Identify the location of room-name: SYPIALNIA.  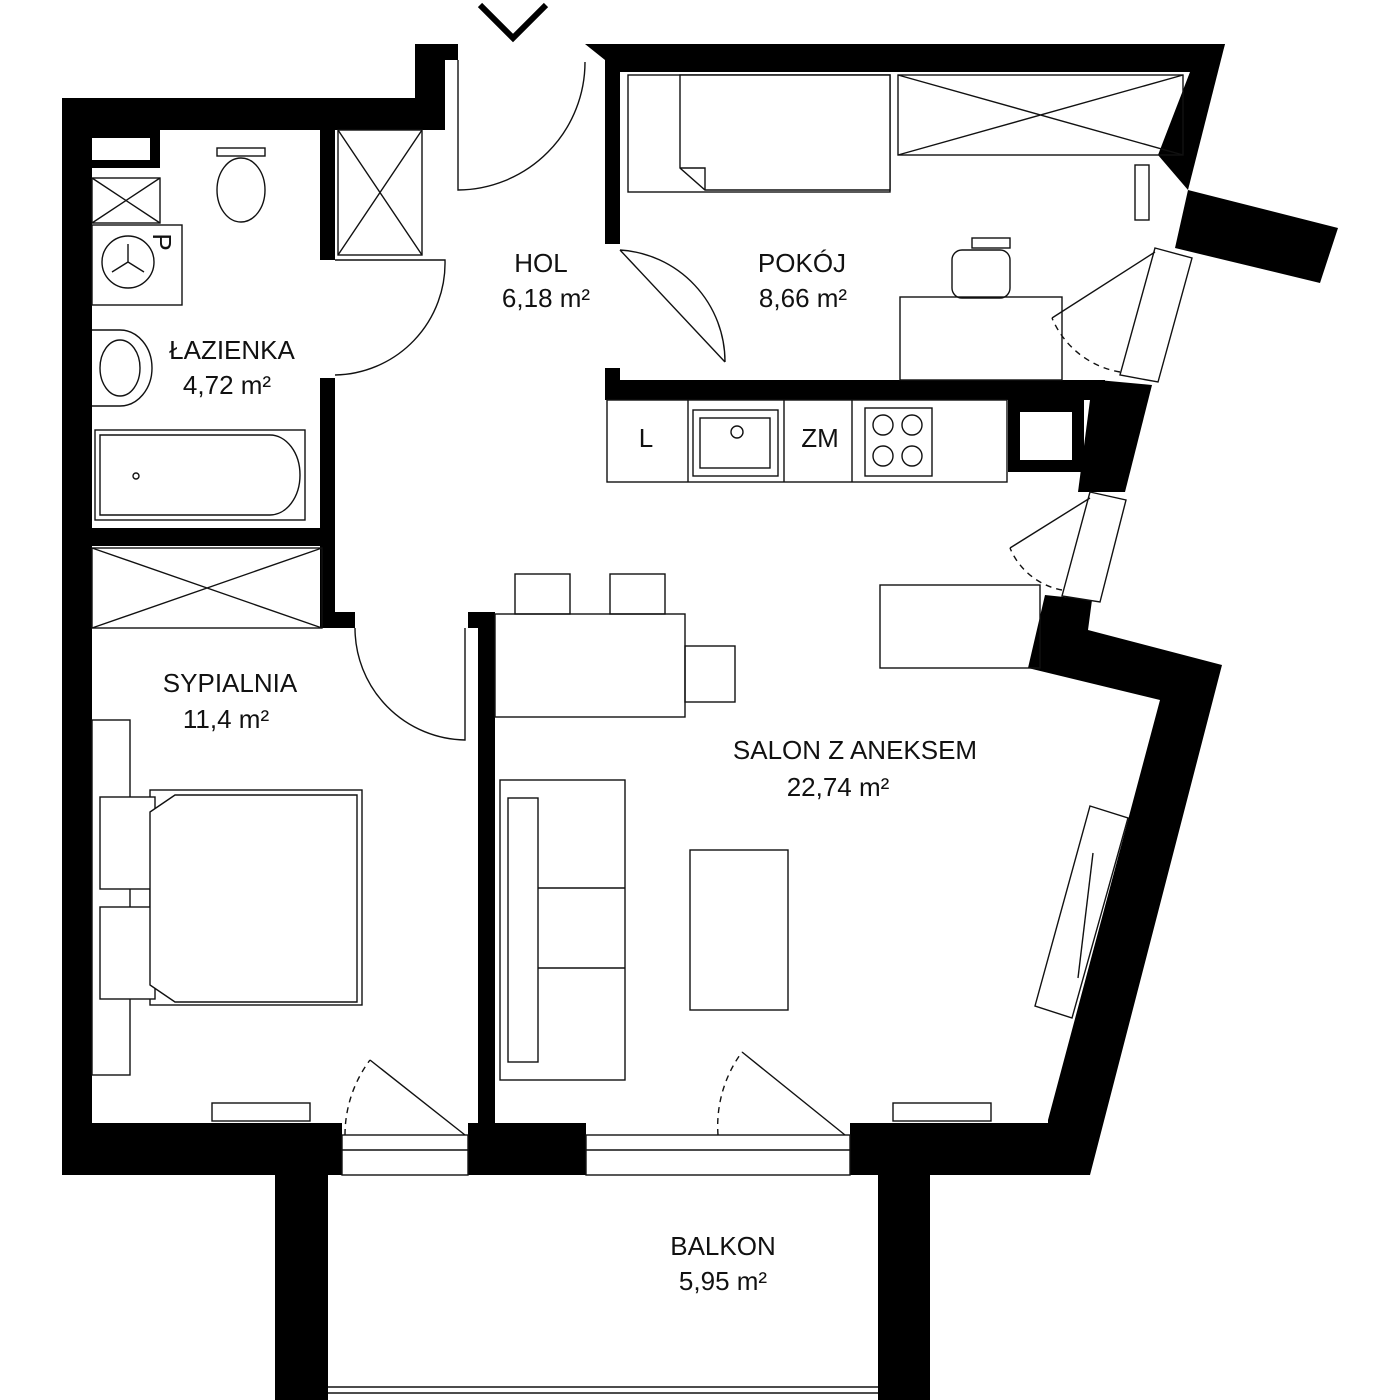
(230, 683).